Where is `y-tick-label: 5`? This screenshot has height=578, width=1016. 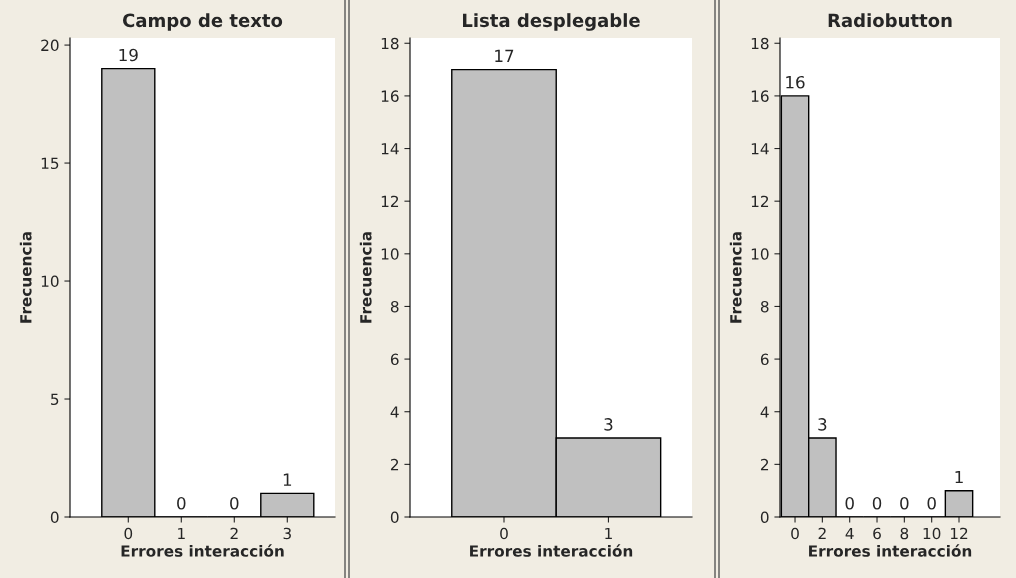 y-tick-label: 5 is located at coordinates (55, 399).